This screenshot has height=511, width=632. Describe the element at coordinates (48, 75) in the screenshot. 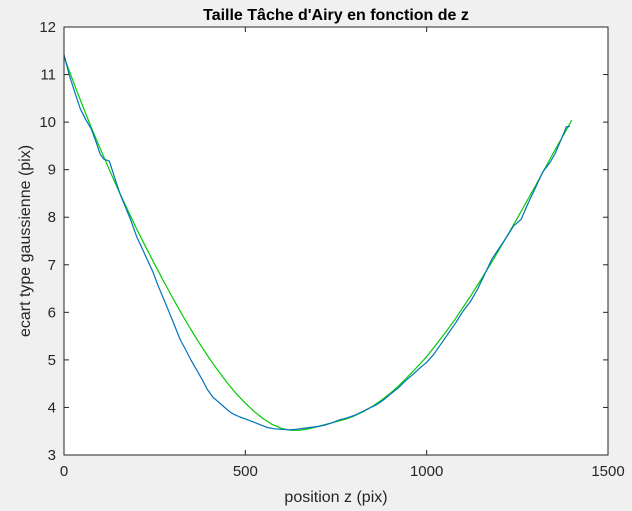

I see `y-tick-label: 11` at that location.